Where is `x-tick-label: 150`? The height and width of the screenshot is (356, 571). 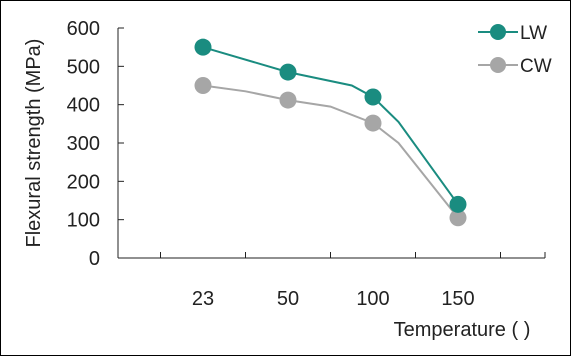
x-tick-label: 150 is located at coordinates (457, 299).